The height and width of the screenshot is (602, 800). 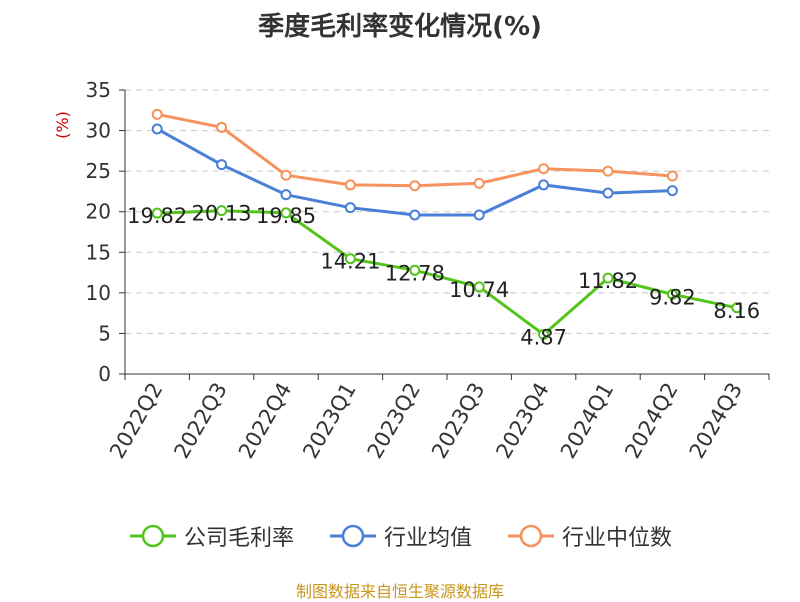 I want to click on y-tick-label: 15, so click(x=98, y=252).